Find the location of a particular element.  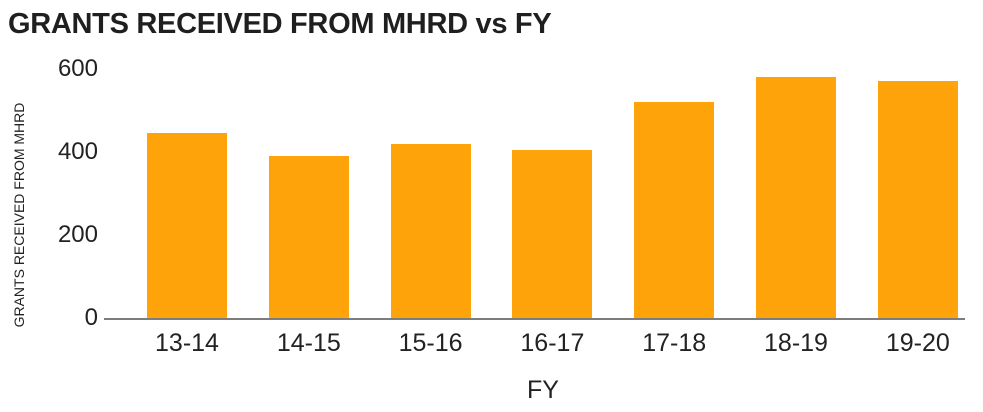

x-axis-title: FY is located at coordinates (543, 390).